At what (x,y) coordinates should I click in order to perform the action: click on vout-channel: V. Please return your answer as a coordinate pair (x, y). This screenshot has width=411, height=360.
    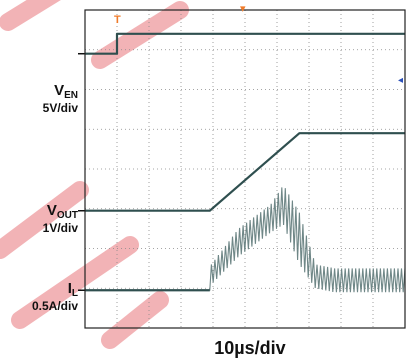
    Looking at the image, I should click on (51, 210).